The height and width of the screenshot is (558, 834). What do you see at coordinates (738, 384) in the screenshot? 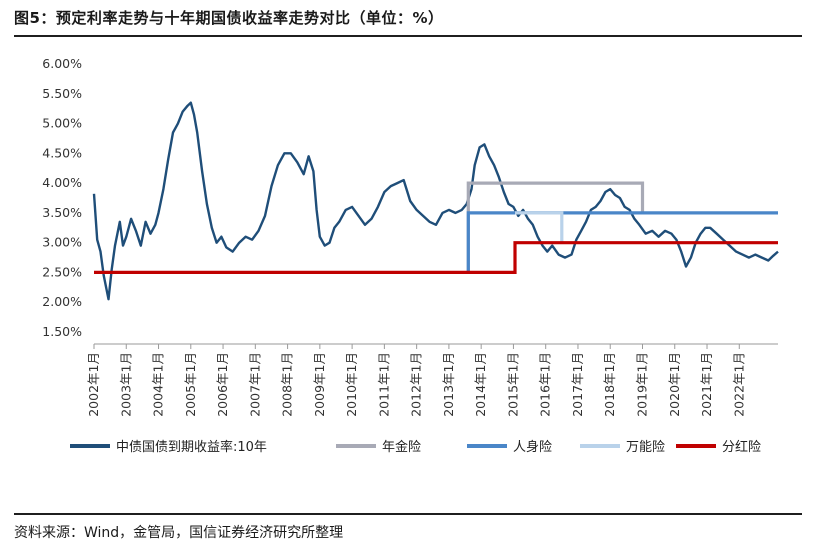
I see `x-tick-label: 2022年1月` at bounding box center [738, 384].